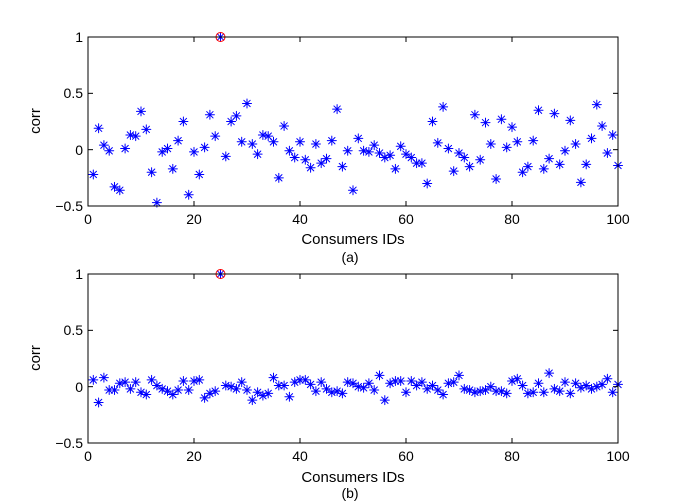 This screenshot has height=501, width=677. I want to click on panel-b-ytick-labels: −0.5 0 0.5 1, so click(69, 358).